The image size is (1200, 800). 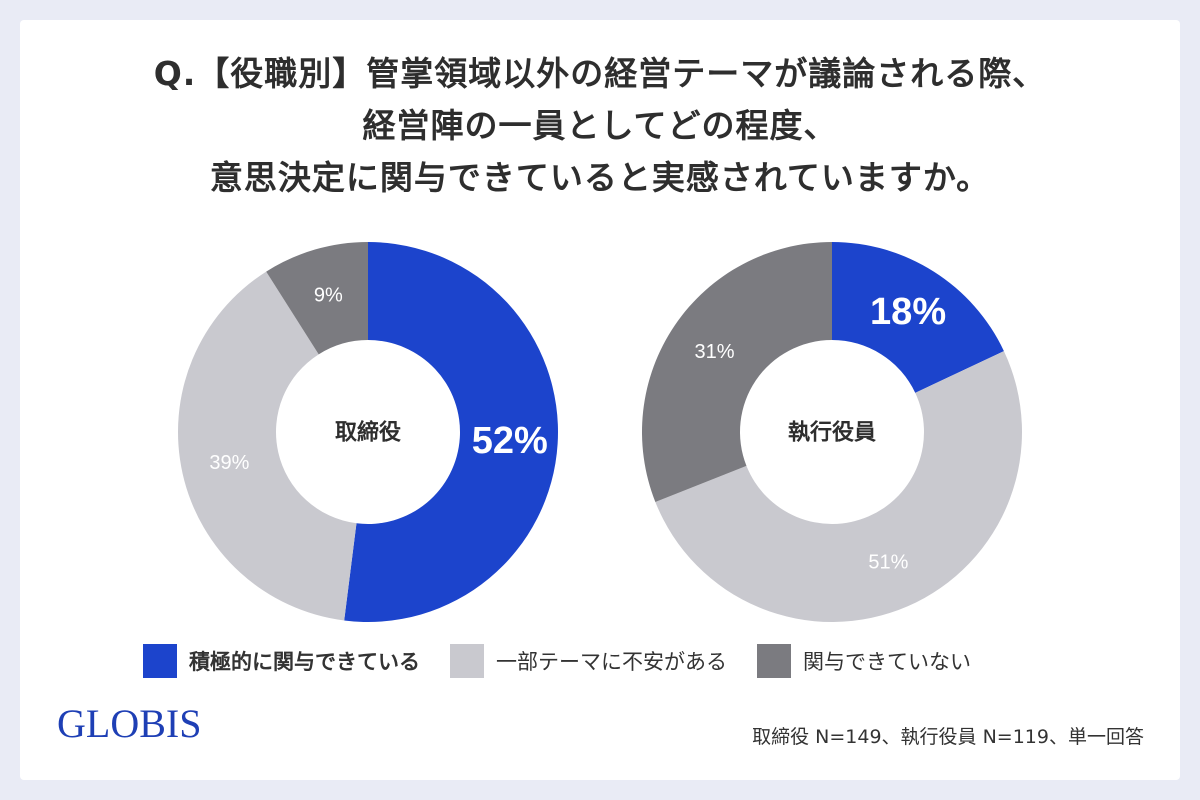 I want to click on legend: 積極的に関与できている 一部テーマに不安がある 関与できていない, so click(x=572, y=661).